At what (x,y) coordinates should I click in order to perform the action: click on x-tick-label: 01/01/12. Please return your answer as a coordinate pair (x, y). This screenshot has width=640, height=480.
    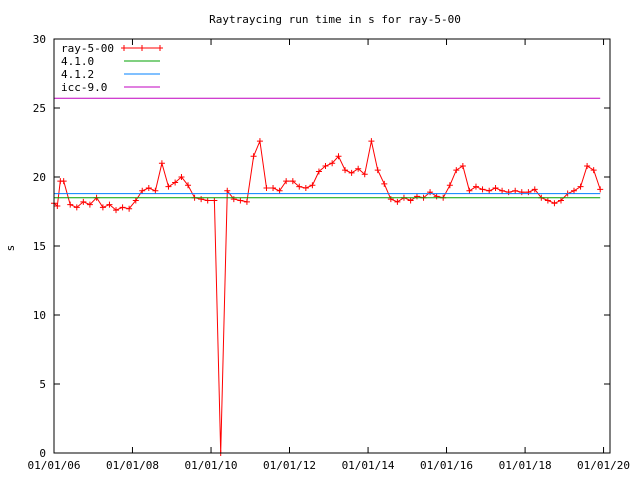
    Looking at the image, I should click on (289, 465).